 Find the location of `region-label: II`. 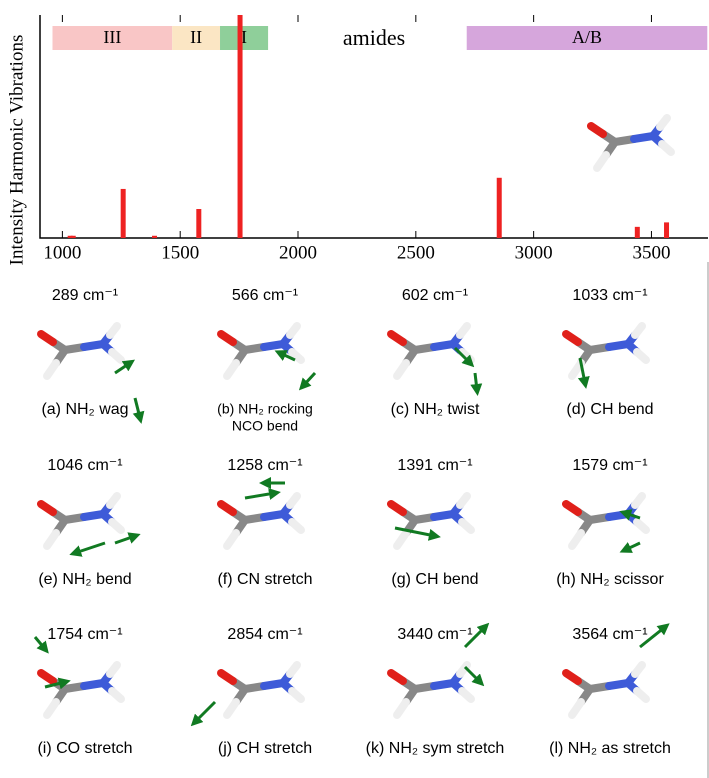

region-label: II is located at coordinates (196, 37).